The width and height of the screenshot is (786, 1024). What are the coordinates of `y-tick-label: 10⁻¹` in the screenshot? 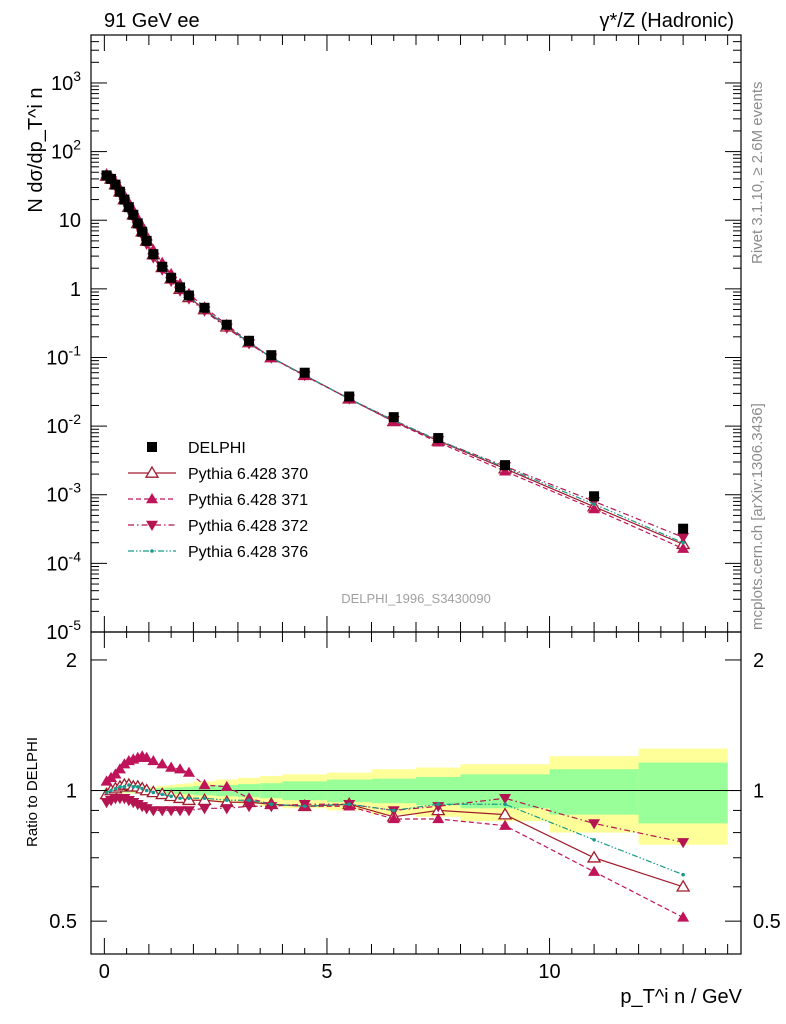 It's located at (63, 355).